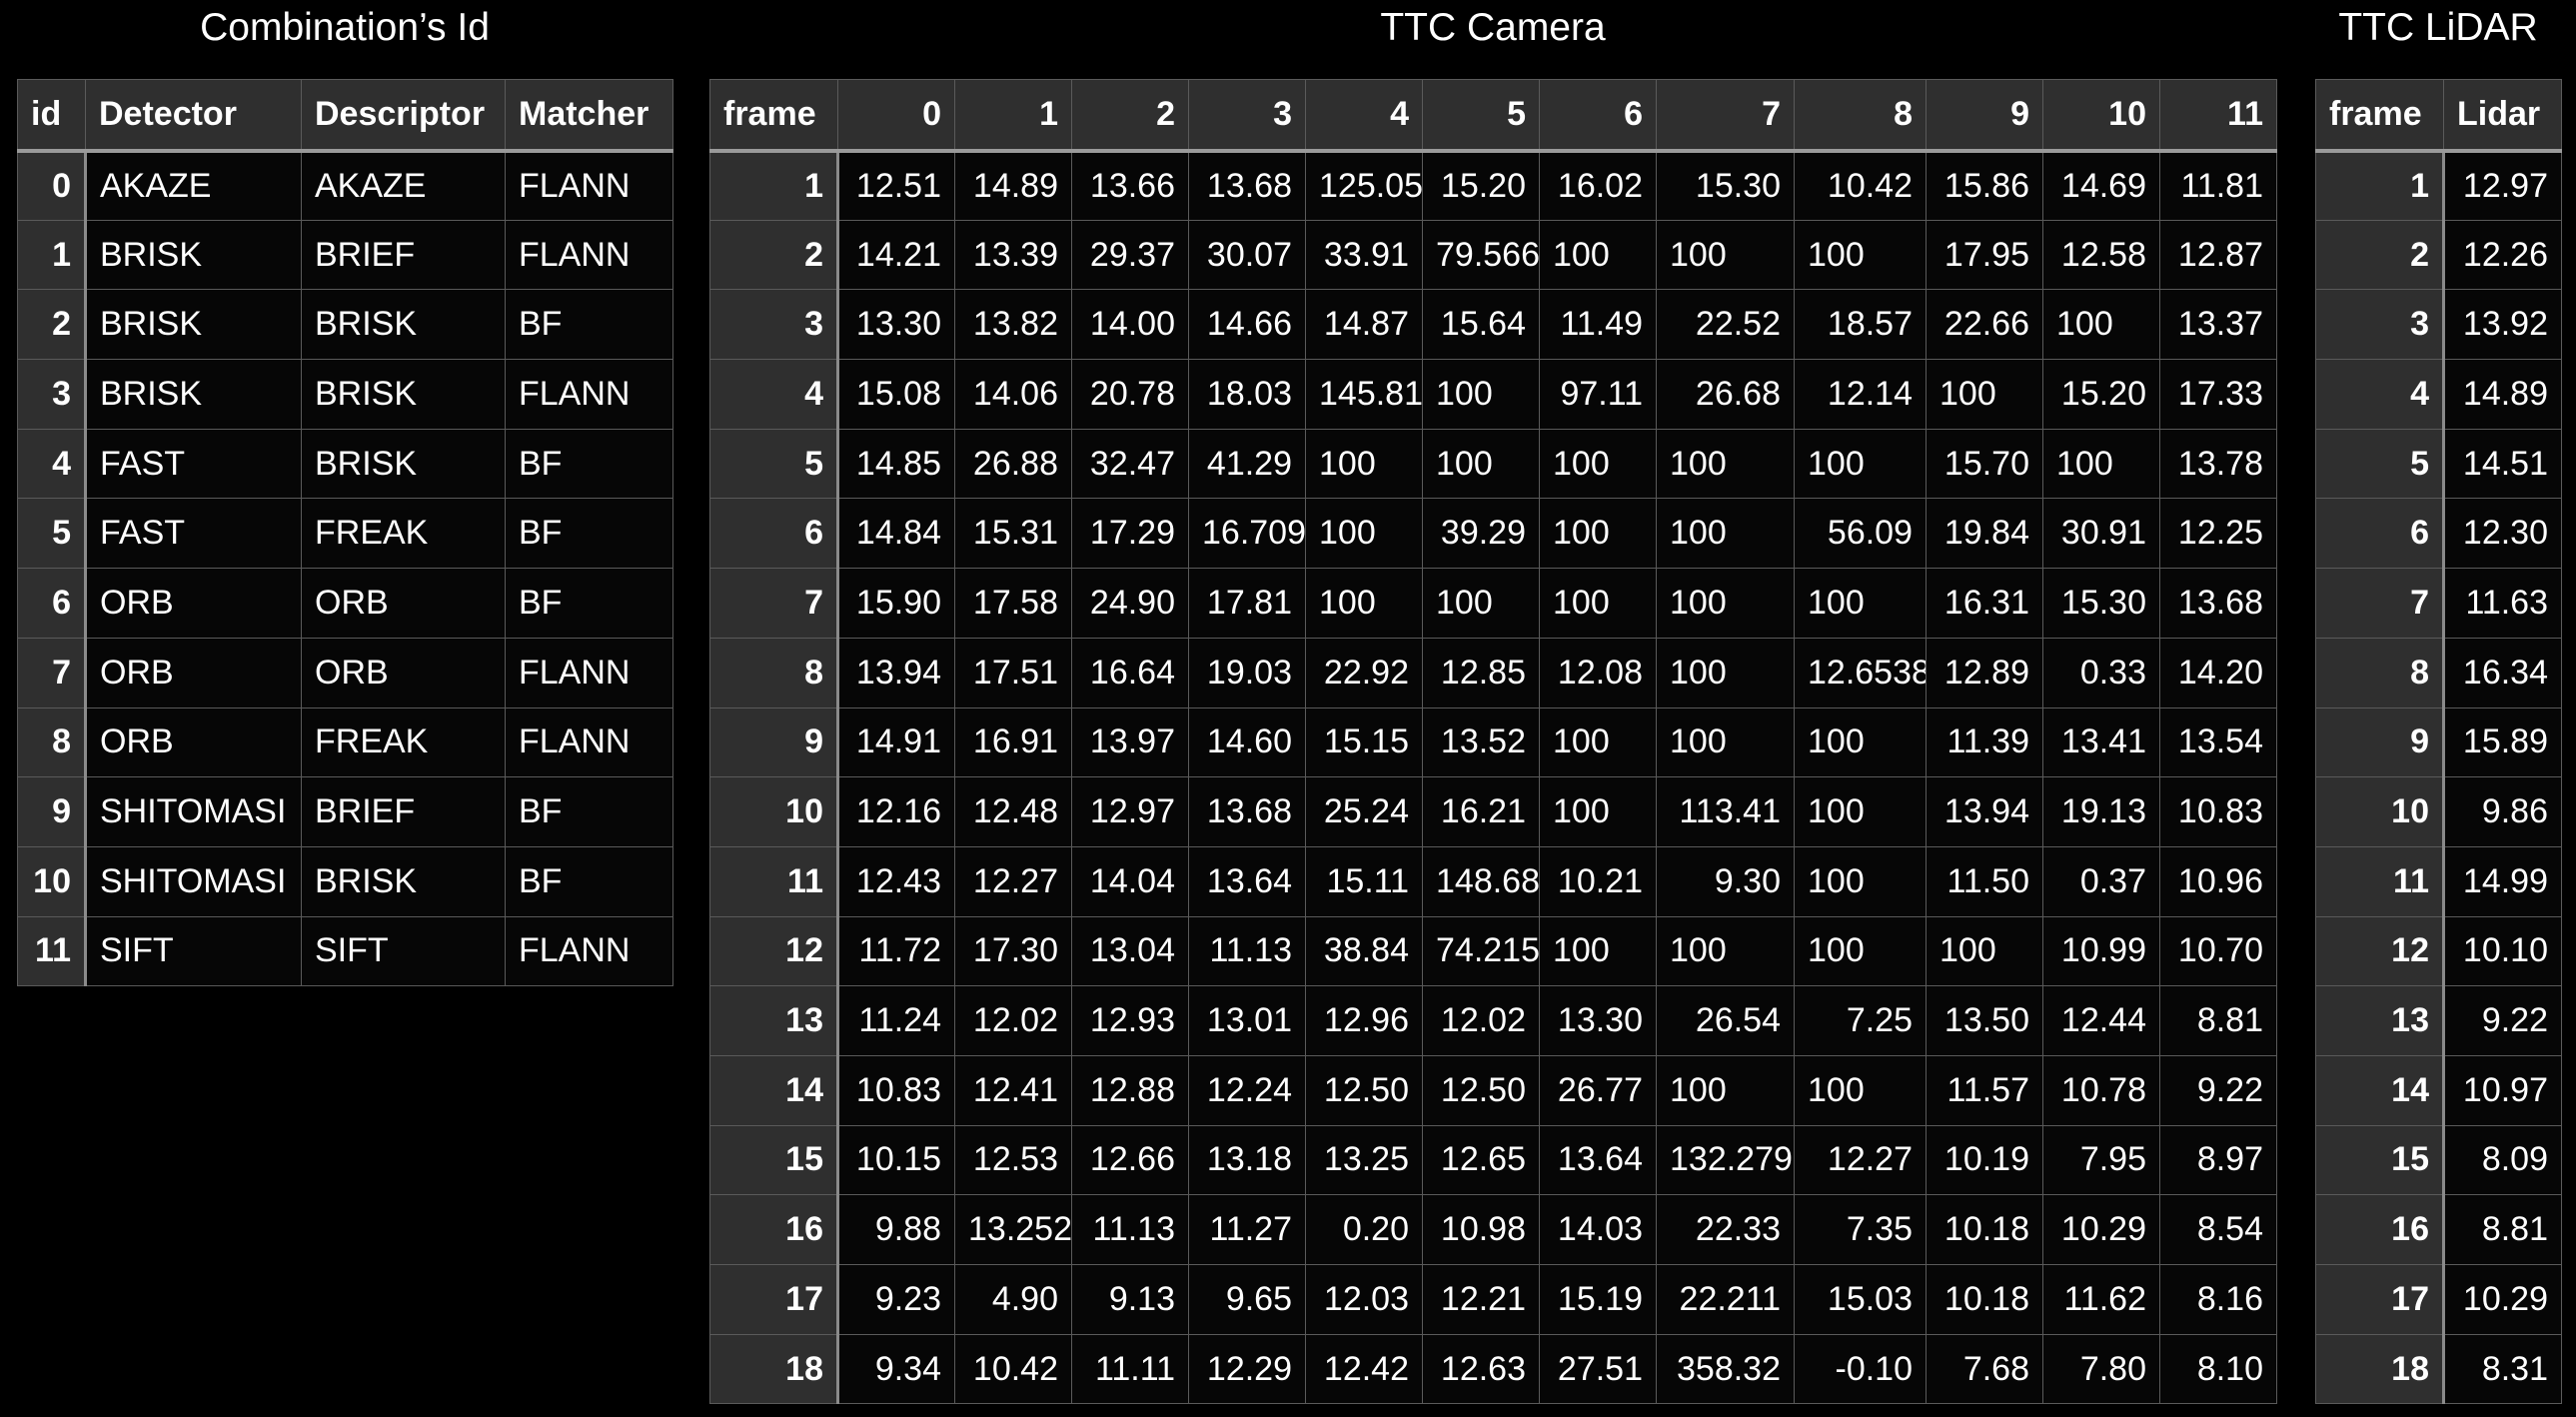 The width and height of the screenshot is (2576, 1417). What do you see at coordinates (1247, 116) in the screenshot?
I see `camera-header-cell: 3` at bounding box center [1247, 116].